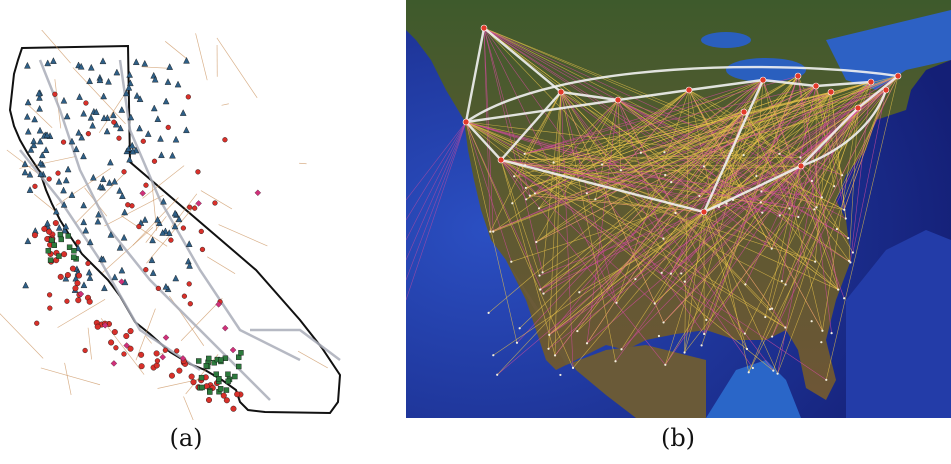 The height and width of the screenshot is (464, 951). Describe the element at coordinates (233, 350) in the screenshot. I see `diamond-marker-icon` at that location.